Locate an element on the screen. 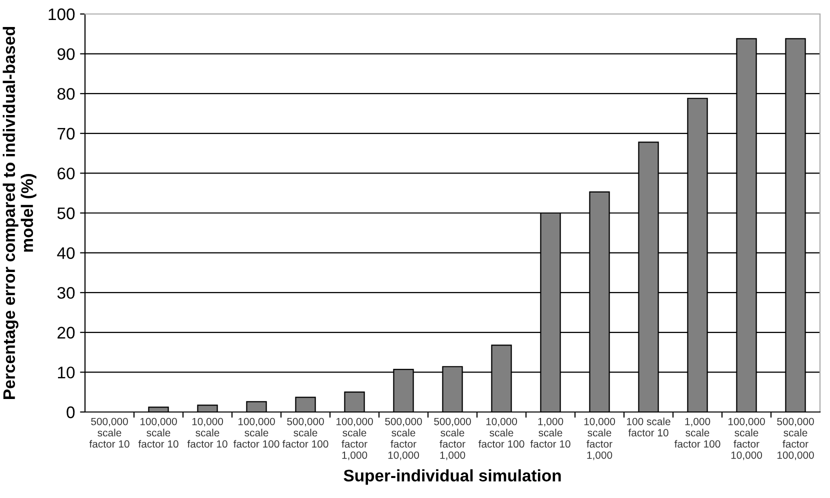  x-tick-label: 10,000 scale factor 100 is located at coordinates (501, 433).